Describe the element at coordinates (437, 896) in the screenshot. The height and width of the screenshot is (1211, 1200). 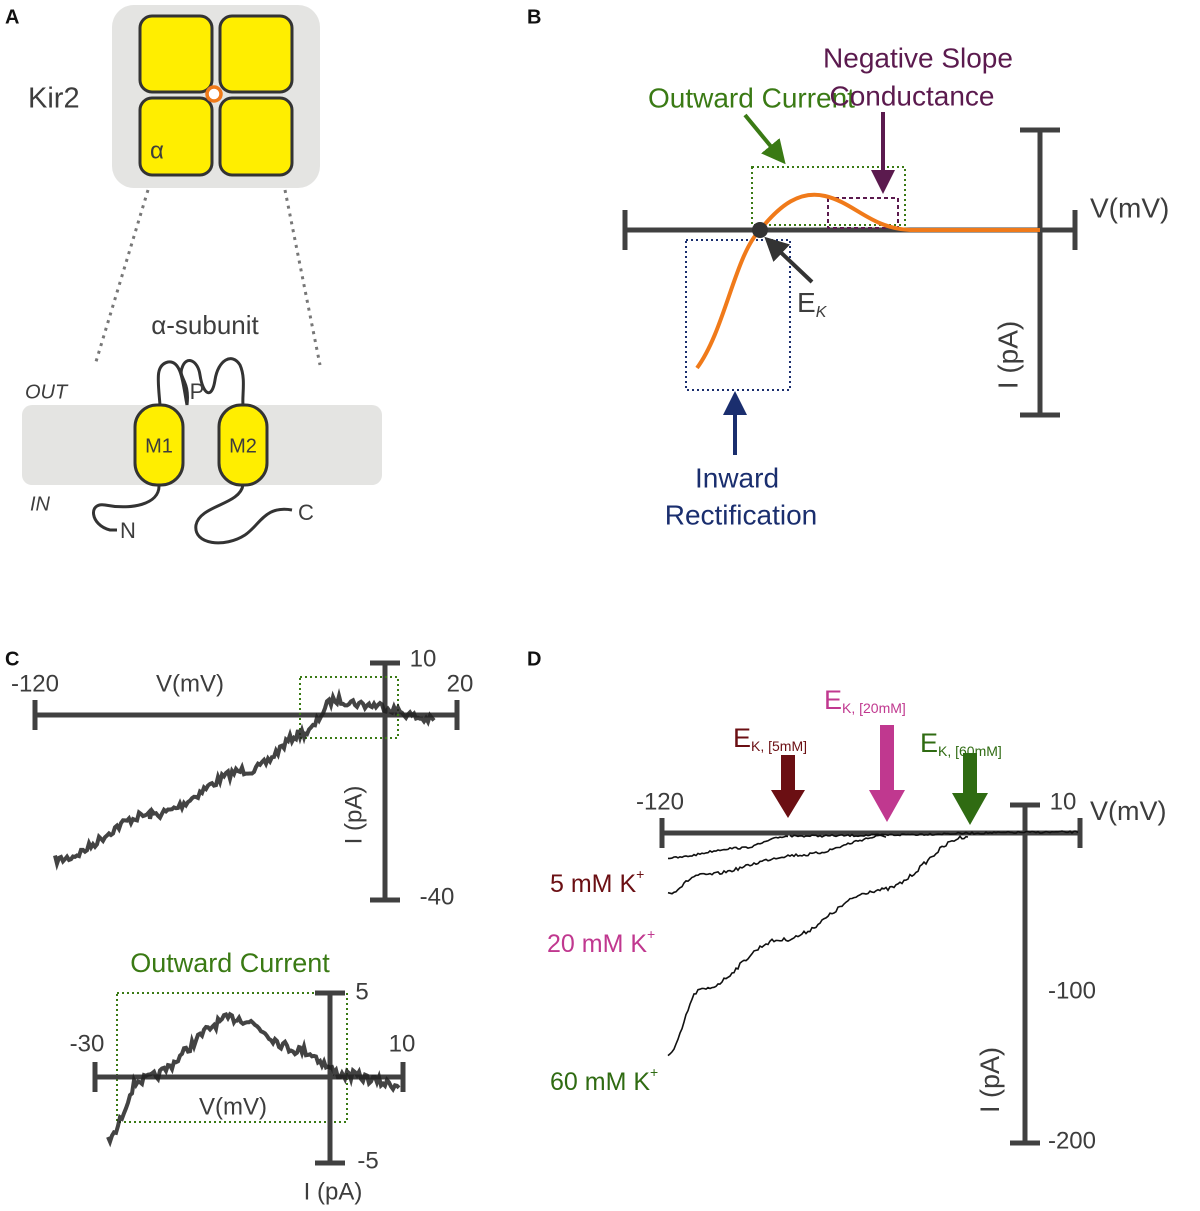
I see `tick-label: -40` at that location.